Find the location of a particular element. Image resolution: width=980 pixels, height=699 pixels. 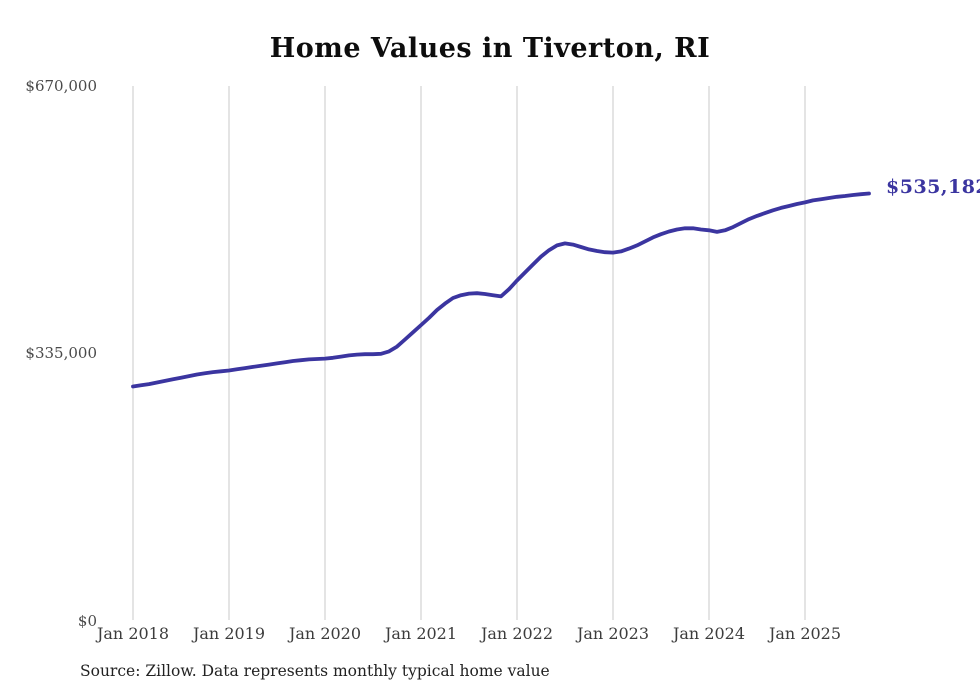

chart-title: Home Values in Tiverton, RI is located at coordinates (490, 48).